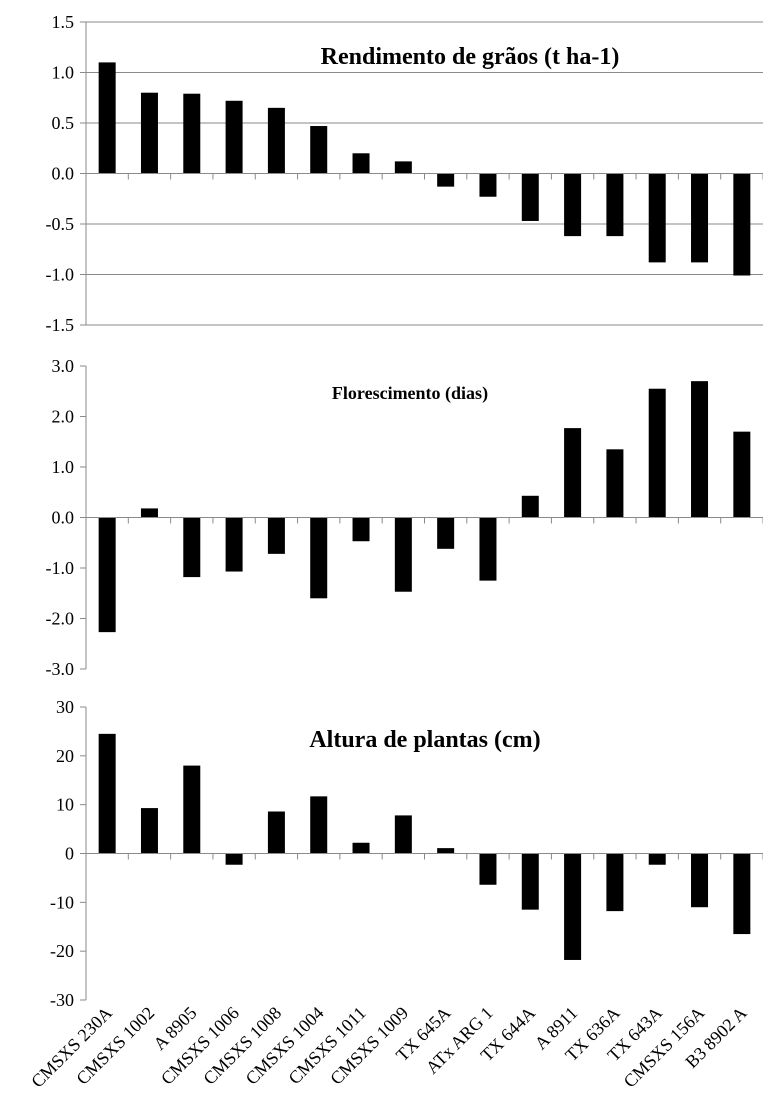 The height and width of the screenshot is (1118, 763). What do you see at coordinates (65, 756) in the screenshot?
I see `y-tick-label: 20` at bounding box center [65, 756].